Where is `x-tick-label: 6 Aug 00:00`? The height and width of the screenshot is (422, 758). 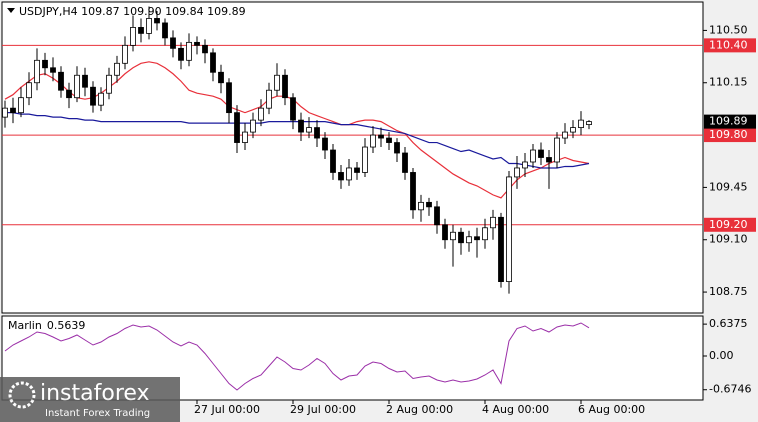
x-tick-label: 6 Aug 00:00 is located at coordinates (611, 409).